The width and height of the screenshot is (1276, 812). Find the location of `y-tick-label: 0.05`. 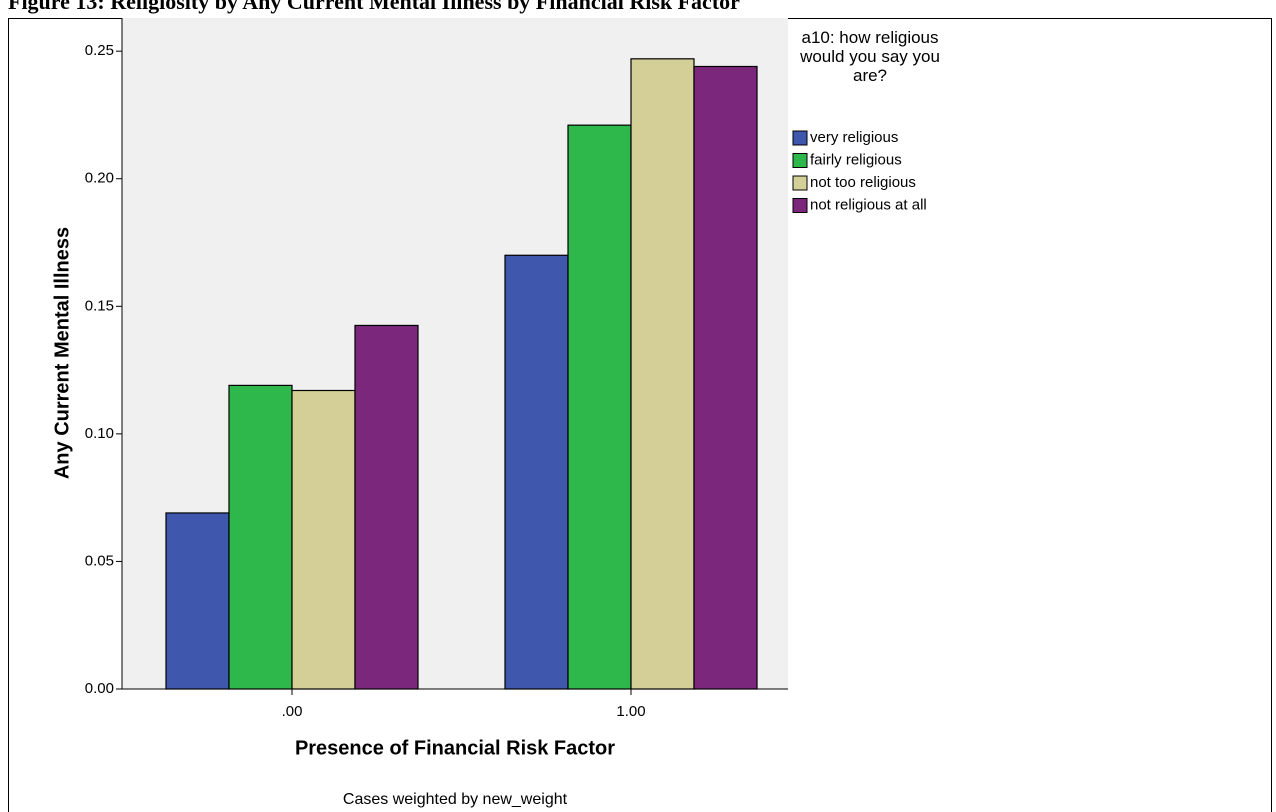

y-tick-label: 0.05 is located at coordinates (99, 560).